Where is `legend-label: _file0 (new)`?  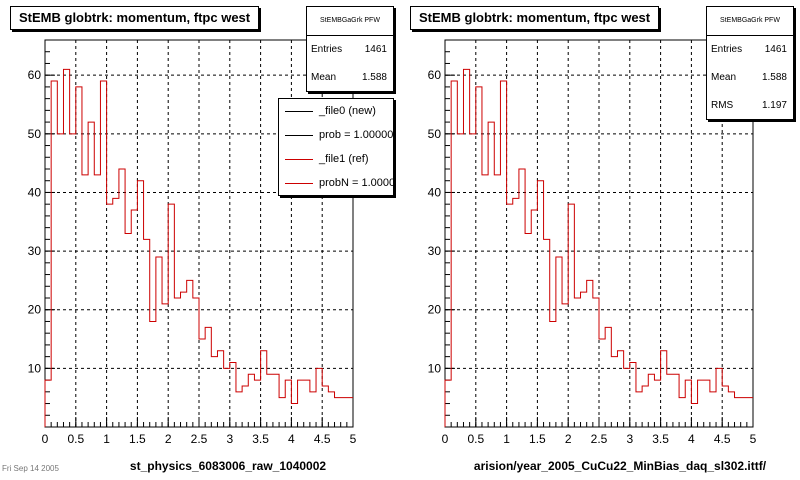 legend-label: _file0 (new) is located at coordinates (347, 111).